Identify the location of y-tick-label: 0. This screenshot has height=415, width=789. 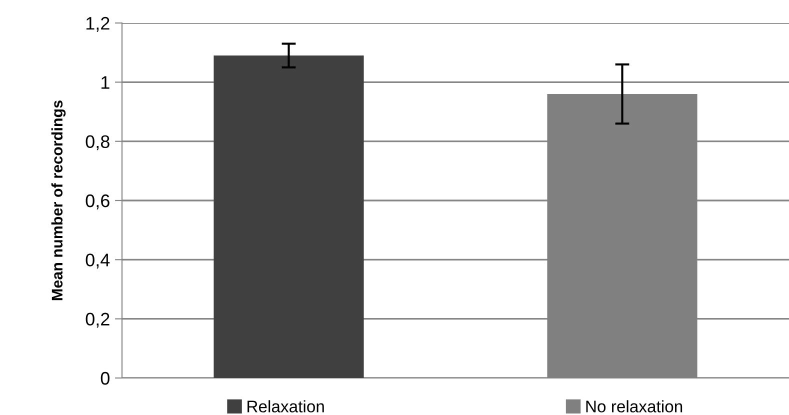
(105, 378).